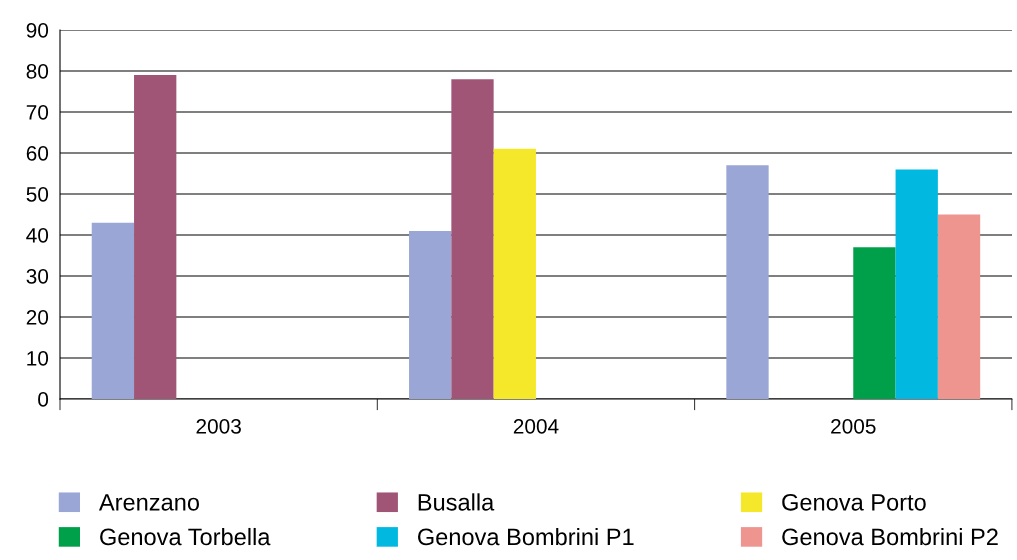  What do you see at coordinates (854, 502) in the screenshot?
I see `legend-label: Genova Porto` at bounding box center [854, 502].